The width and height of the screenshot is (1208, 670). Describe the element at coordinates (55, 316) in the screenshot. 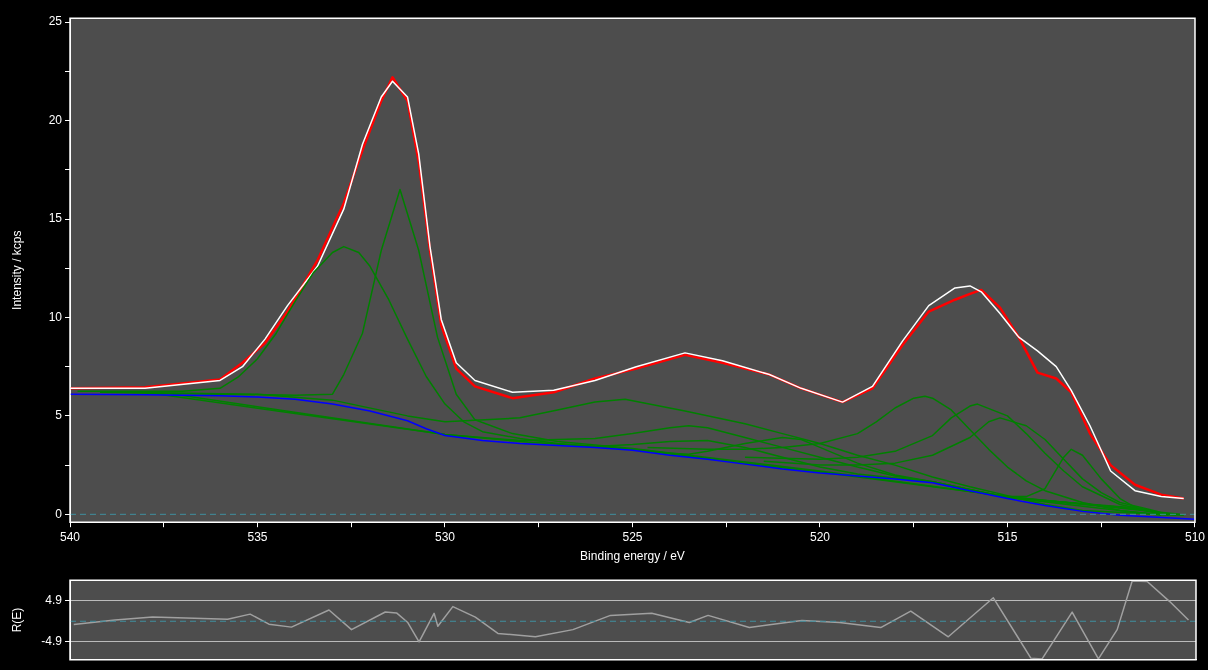

I see `y-tick-label: 10` at that location.